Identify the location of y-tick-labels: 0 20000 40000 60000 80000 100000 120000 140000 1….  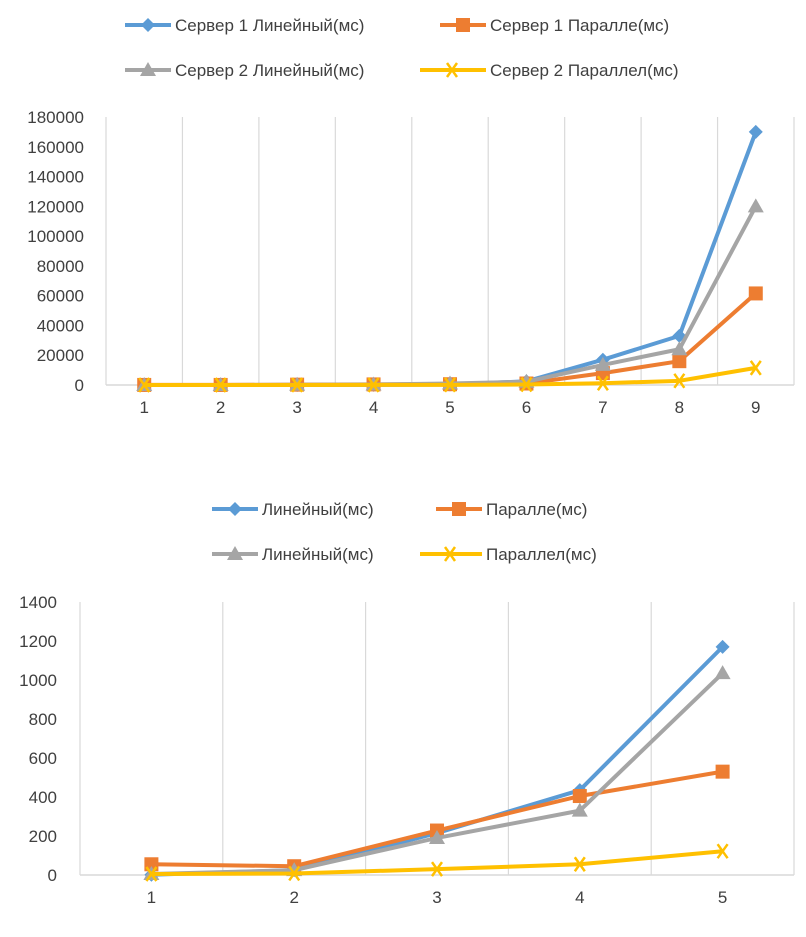
(55, 251).